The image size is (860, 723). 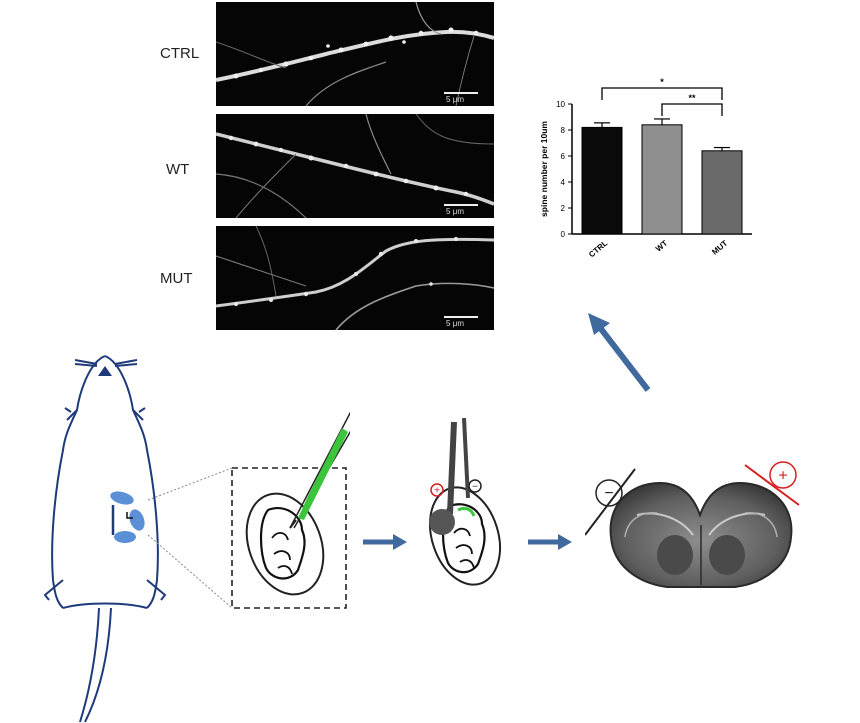 What do you see at coordinates (692, 524) in the screenshot?
I see `brain-slice: − +` at bounding box center [692, 524].